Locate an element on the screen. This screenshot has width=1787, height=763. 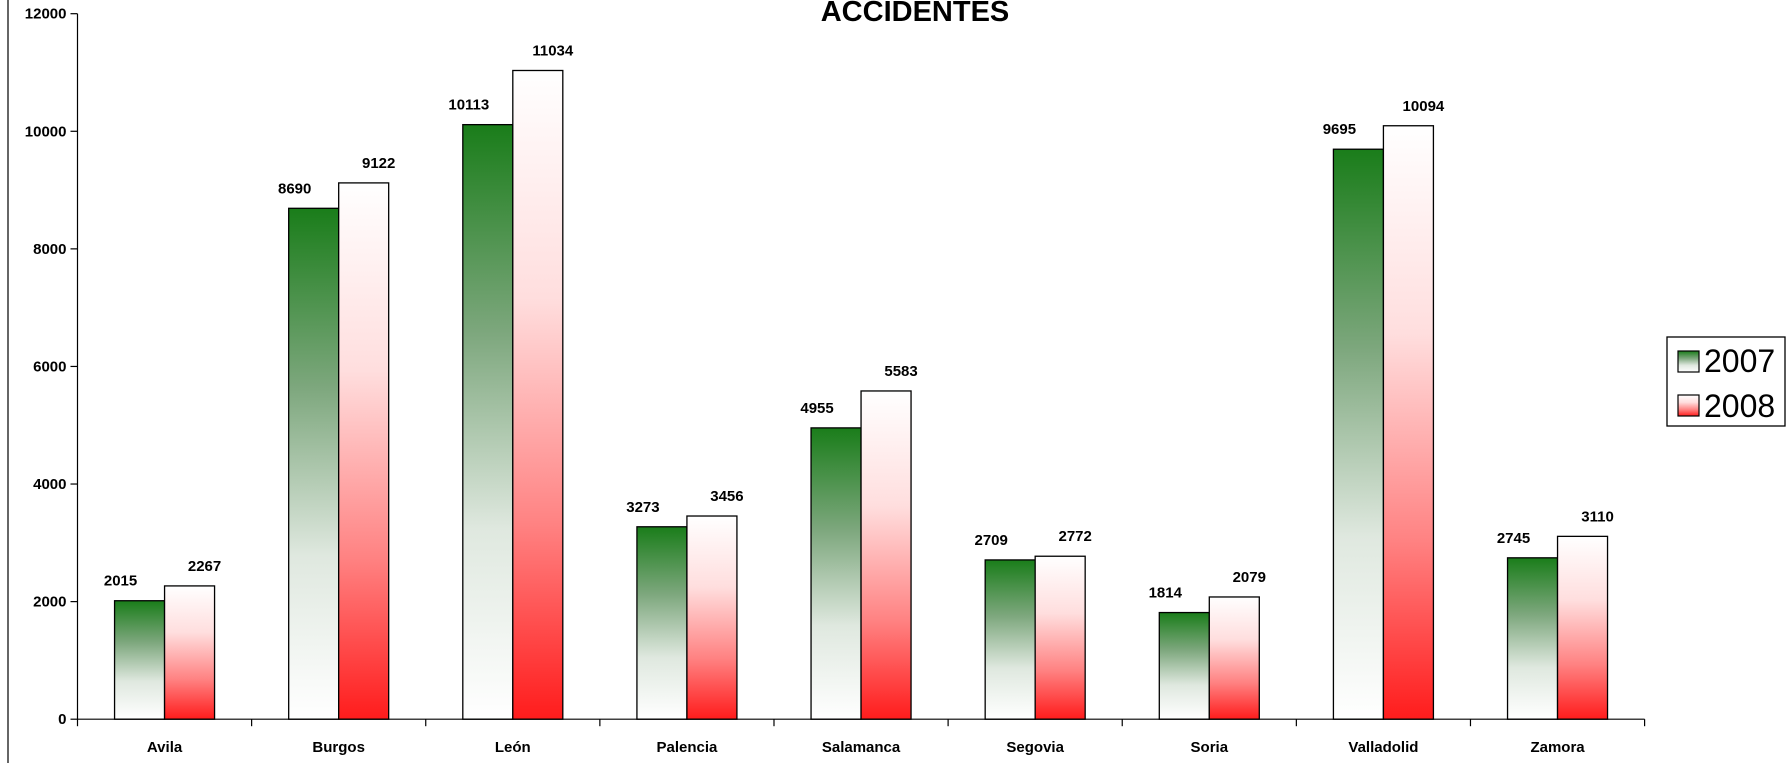
legend-swatch-2007 is located at coordinates (1688, 361).